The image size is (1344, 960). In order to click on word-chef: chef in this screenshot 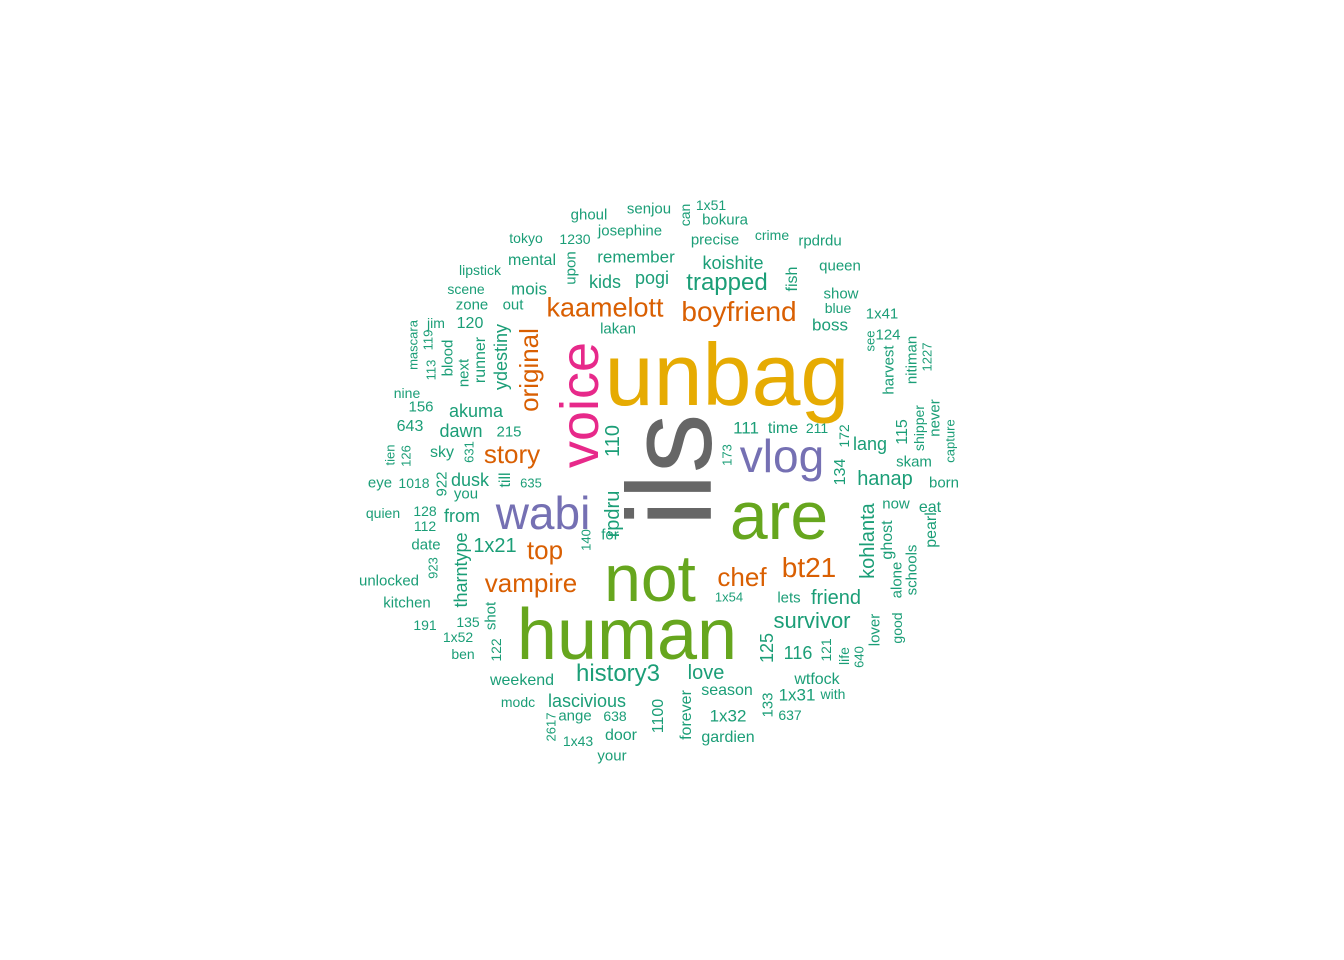, I will do `click(742, 577)`.